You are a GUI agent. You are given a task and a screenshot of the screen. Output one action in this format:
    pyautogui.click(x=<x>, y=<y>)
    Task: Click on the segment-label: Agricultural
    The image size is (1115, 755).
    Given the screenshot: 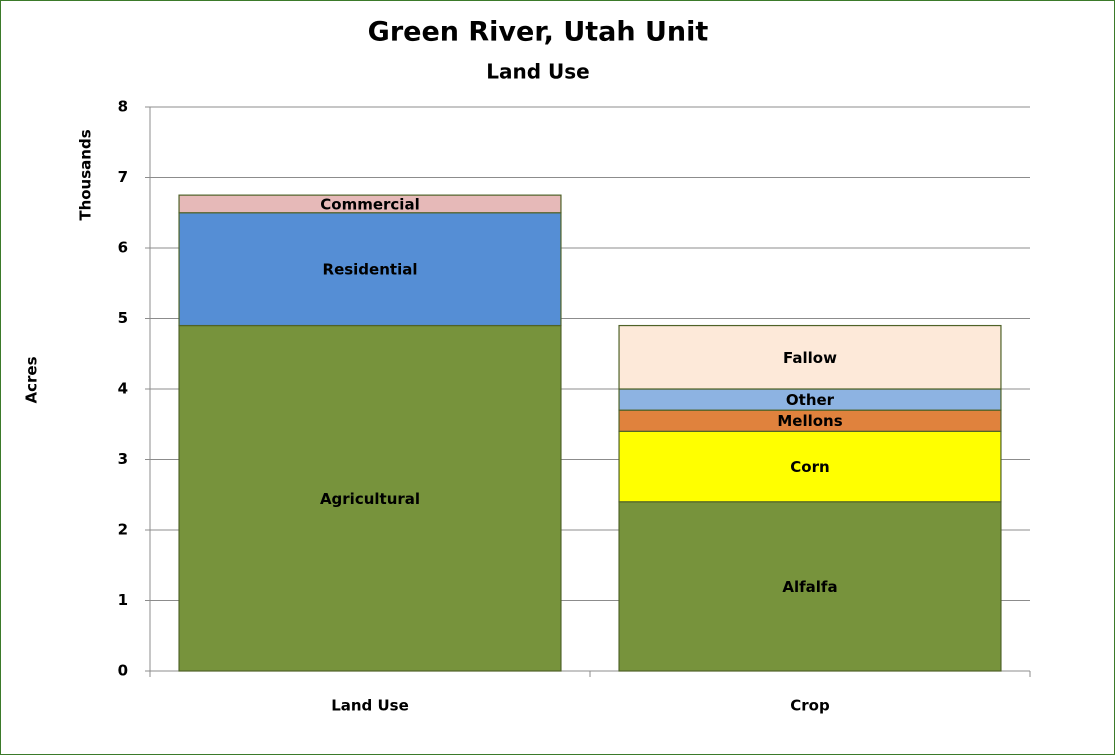 What is the action you would take?
    pyautogui.click(x=370, y=499)
    